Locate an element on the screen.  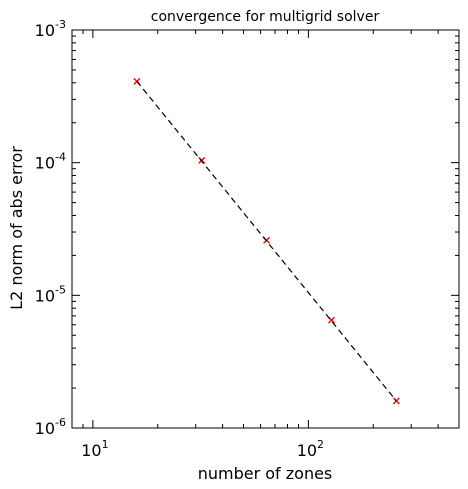
x-tick-label-0-base: 10 is located at coordinates (91, 450).